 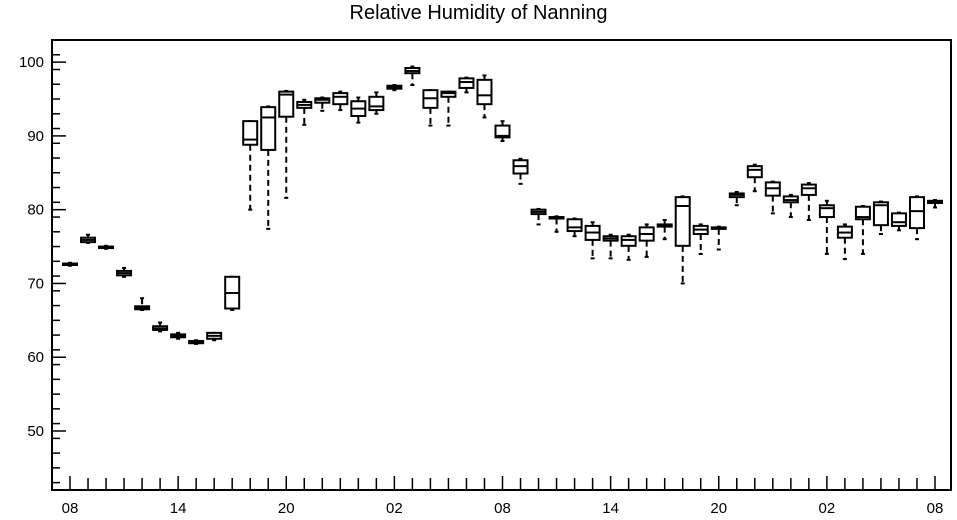 I want to click on y-tick-label: 90, so click(x=35, y=136).